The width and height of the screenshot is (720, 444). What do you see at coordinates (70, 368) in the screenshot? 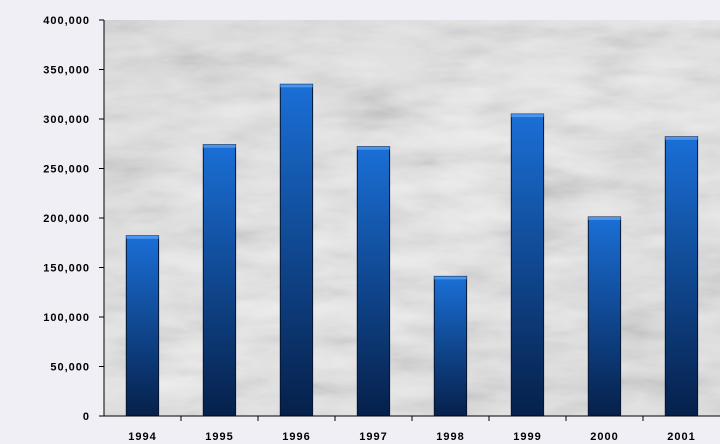
I see `y-tick-label-50000: 50,000` at bounding box center [70, 368].